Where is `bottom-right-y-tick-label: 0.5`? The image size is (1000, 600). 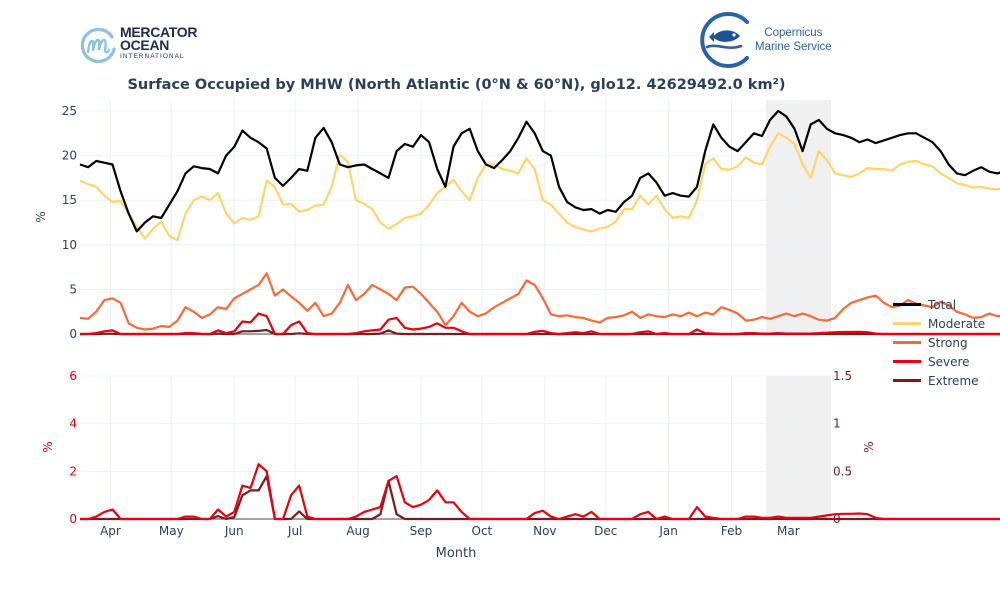
bottom-right-y-tick-label: 0.5 is located at coordinates (842, 471).